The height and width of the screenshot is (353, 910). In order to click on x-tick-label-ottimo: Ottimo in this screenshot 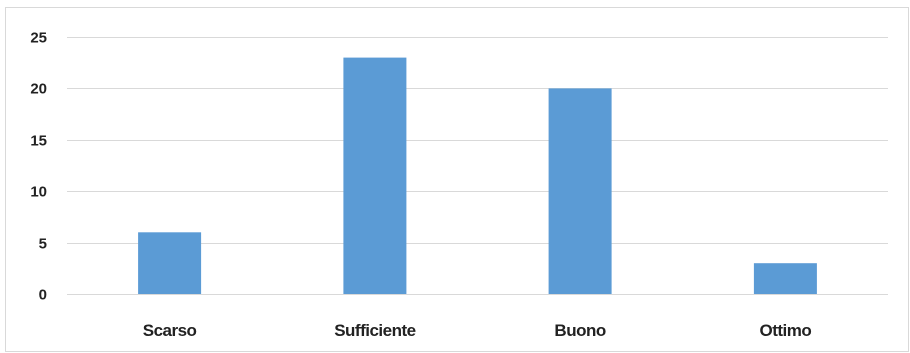, I will do `click(786, 330)`.